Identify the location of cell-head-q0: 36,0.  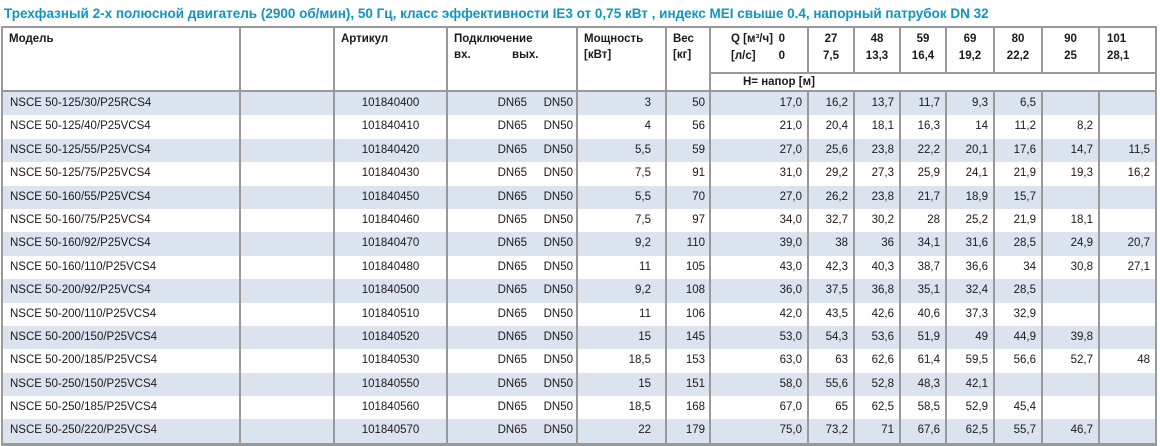
(760, 291).